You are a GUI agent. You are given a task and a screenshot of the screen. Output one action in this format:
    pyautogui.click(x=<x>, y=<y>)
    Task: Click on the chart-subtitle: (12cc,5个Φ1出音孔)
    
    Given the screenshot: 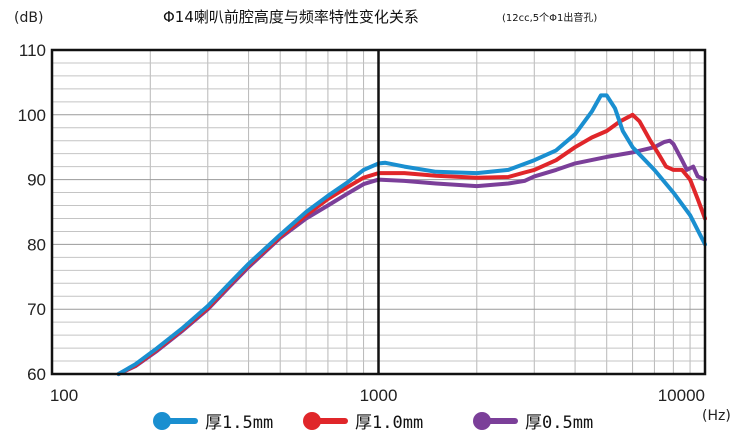 What is the action you would take?
    pyautogui.click(x=549, y=17)
    